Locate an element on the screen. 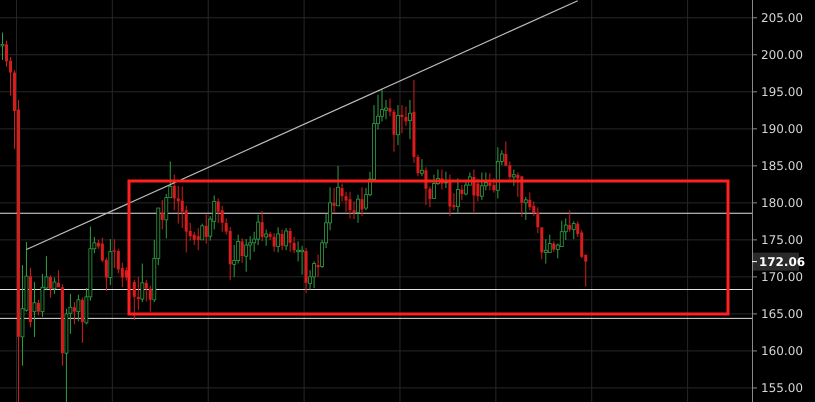  y-tick-label: 190.00 is located at coordinates (782, 129).